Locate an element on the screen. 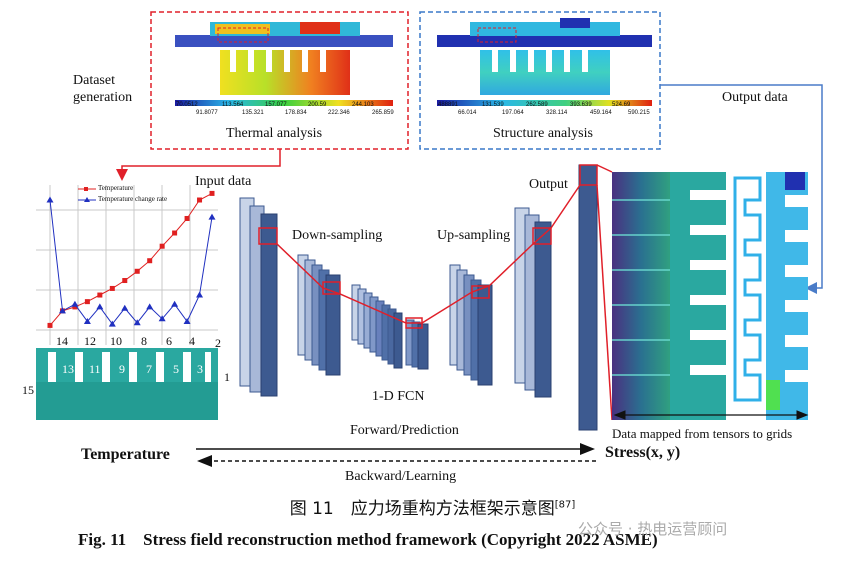 This screenshot has height=562, width=865. rotor-segment-image is located at coordinates (127, 384).